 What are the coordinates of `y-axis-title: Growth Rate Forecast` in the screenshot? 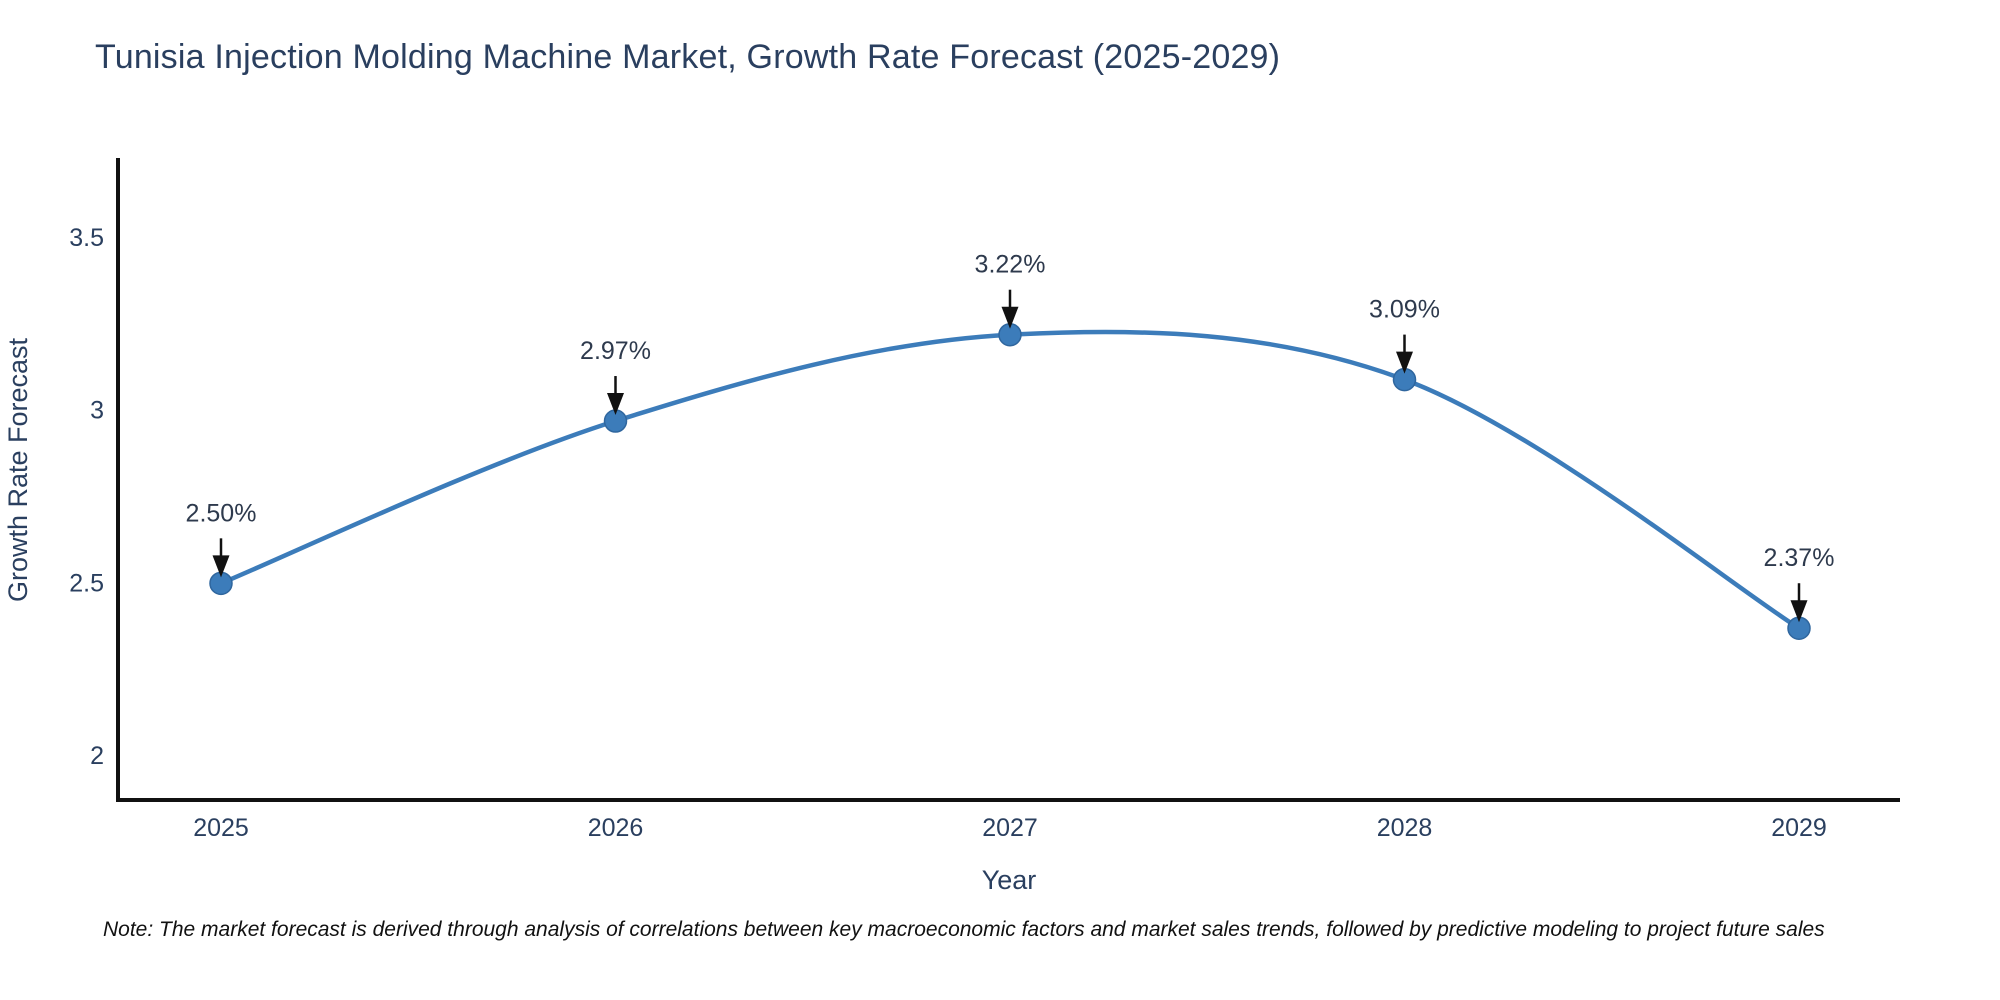 It's located at (18, 469).